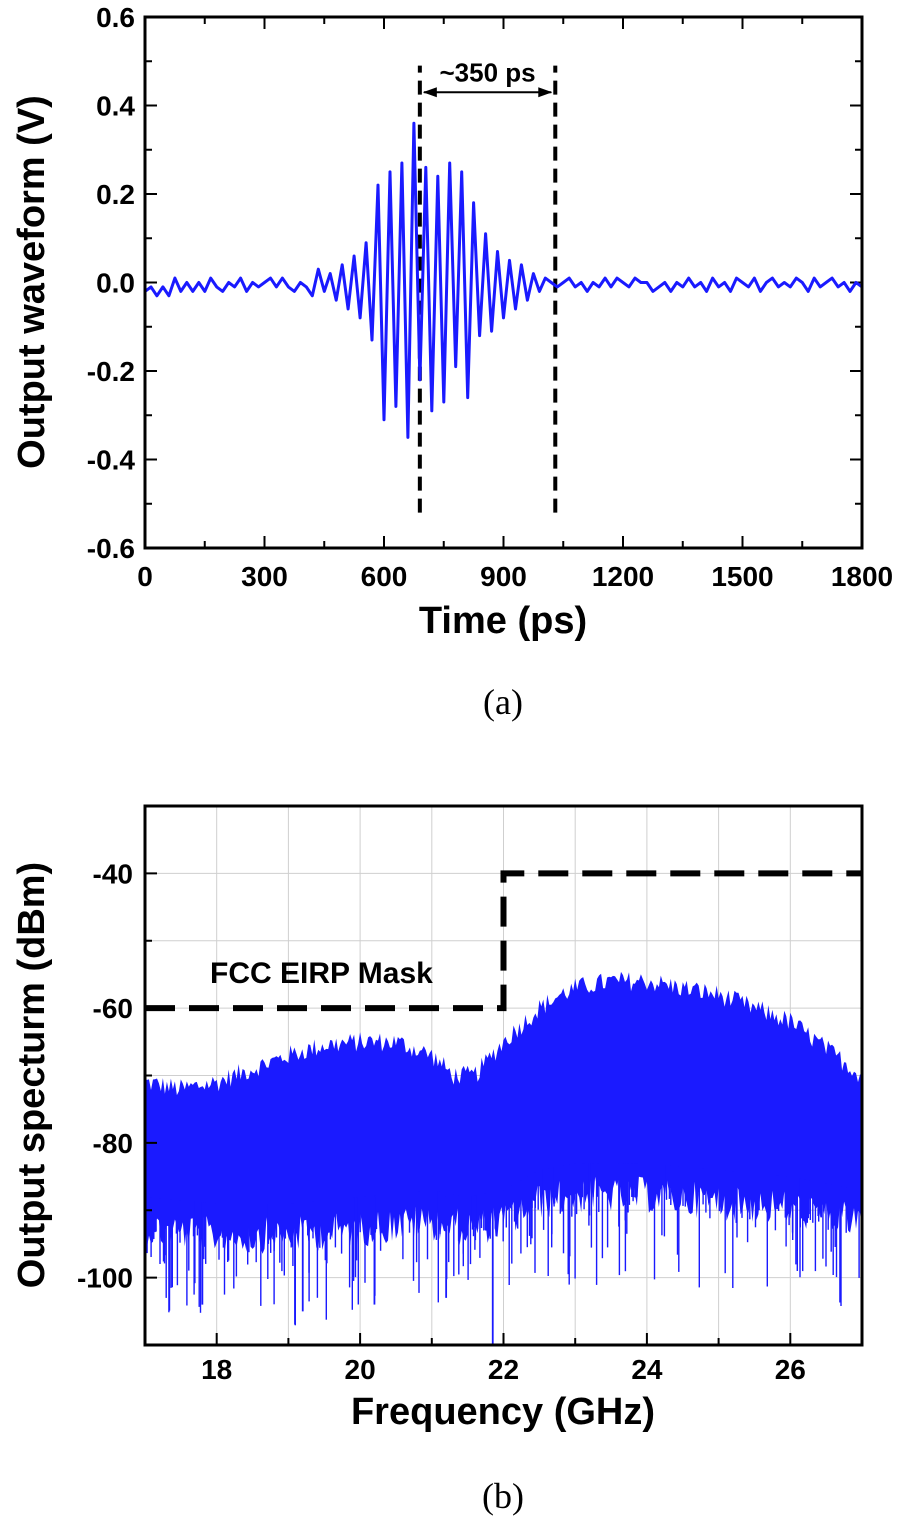 This screenshot has width=900, height=1517. I want to click on spectrum-y-axis-title: Output specturm (dBm), so click(32, 1075).